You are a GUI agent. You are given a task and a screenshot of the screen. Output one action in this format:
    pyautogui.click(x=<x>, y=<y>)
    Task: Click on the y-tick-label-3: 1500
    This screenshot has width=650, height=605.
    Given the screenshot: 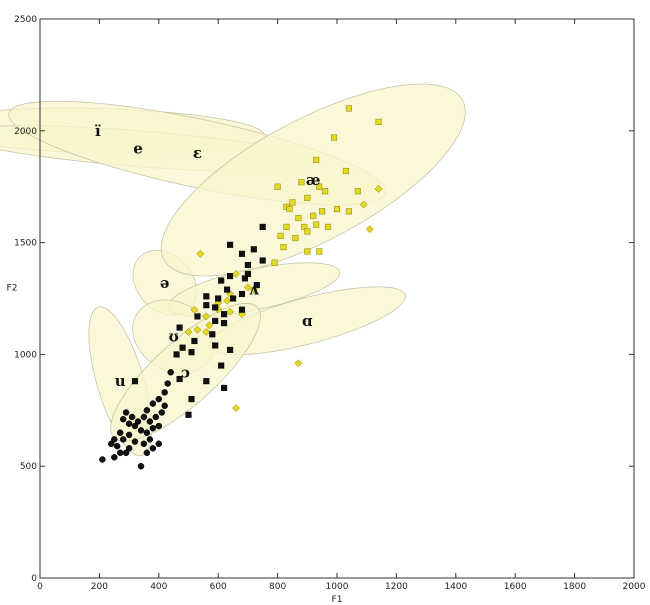 What is the action you would take?
    pyautogui.click(x=25, y=244)
    